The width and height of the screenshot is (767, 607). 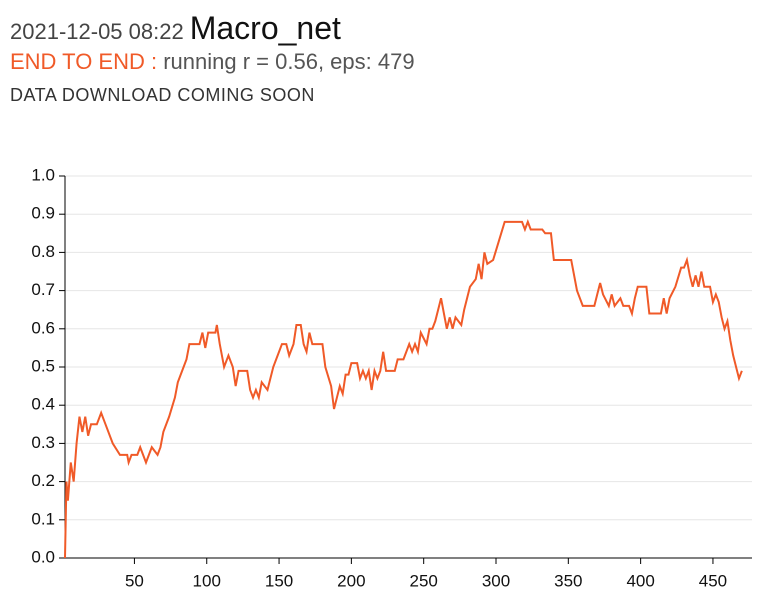 I want to click on timestamp: 2021-12-05 08:22, so click(x=97, y=31).